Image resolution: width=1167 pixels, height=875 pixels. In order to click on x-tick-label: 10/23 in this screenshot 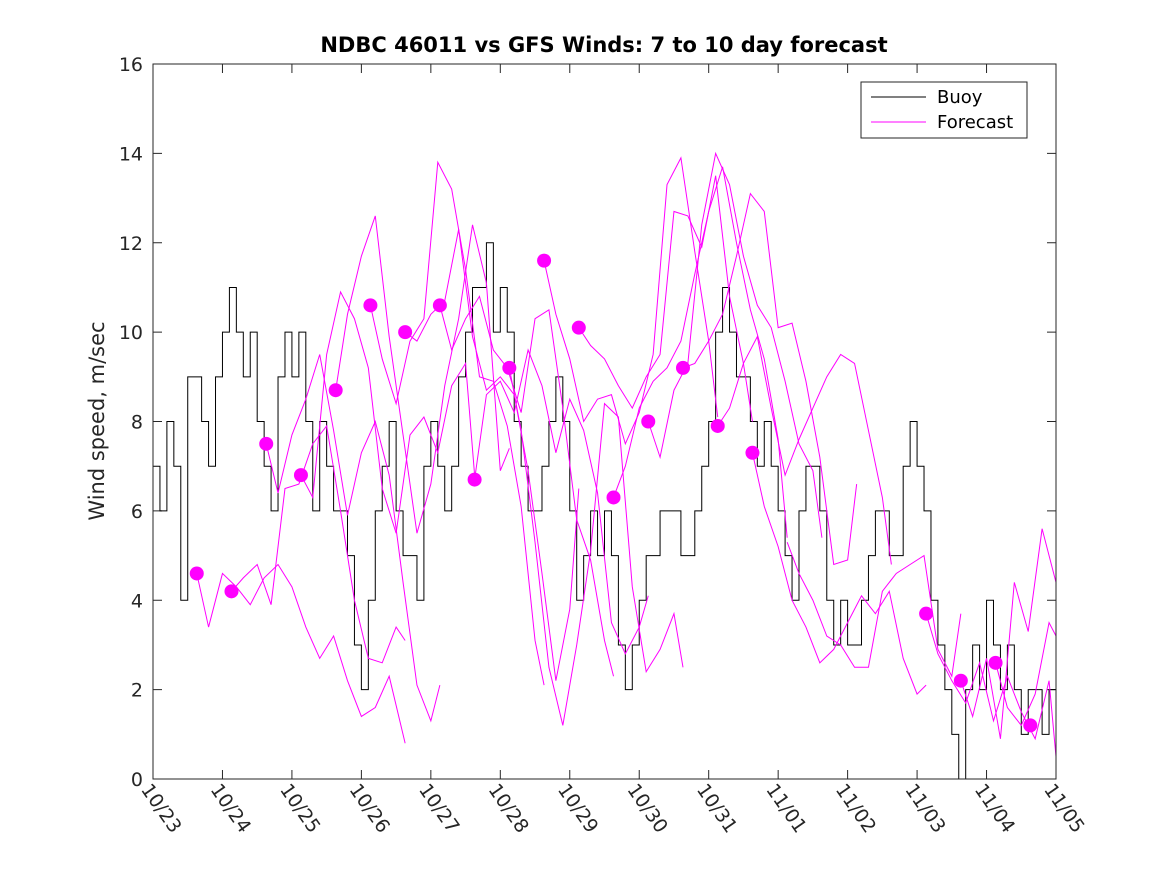, I will do `click(160, 808)`.